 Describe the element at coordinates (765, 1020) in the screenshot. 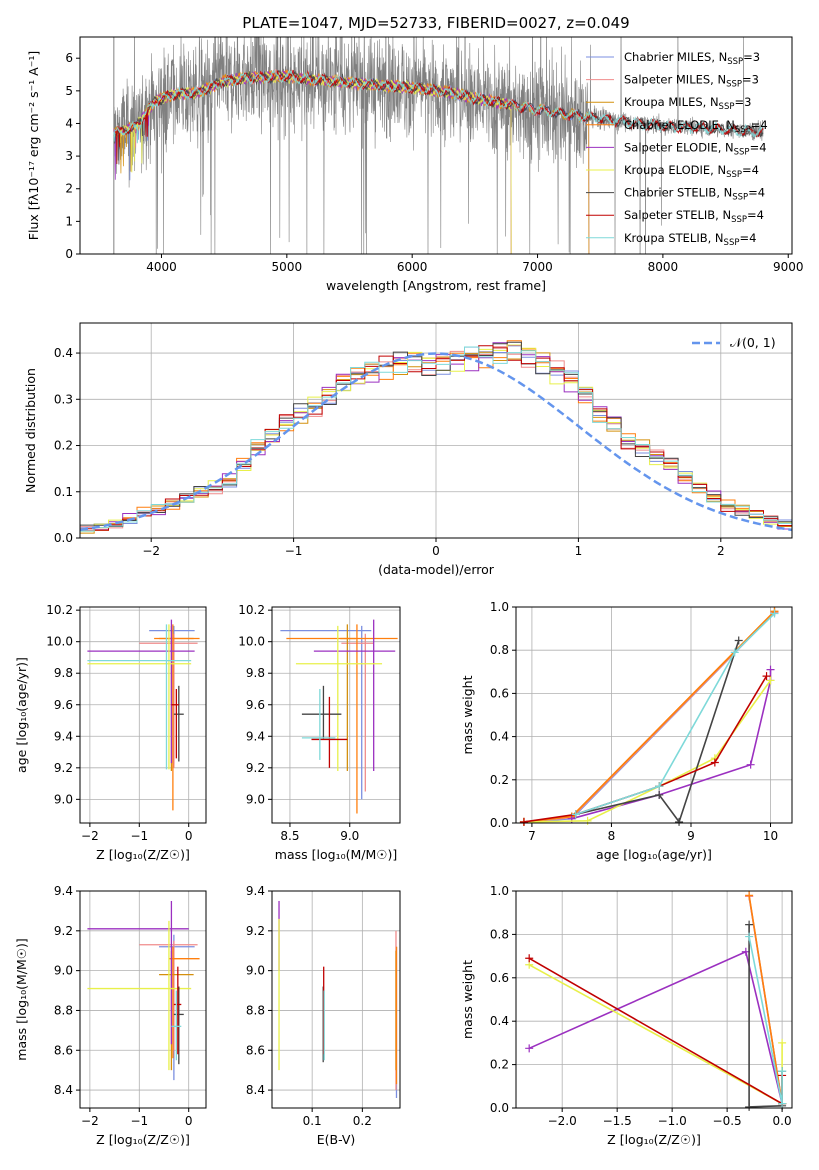

I see `weight-line-kroupa_stelib` at that location.